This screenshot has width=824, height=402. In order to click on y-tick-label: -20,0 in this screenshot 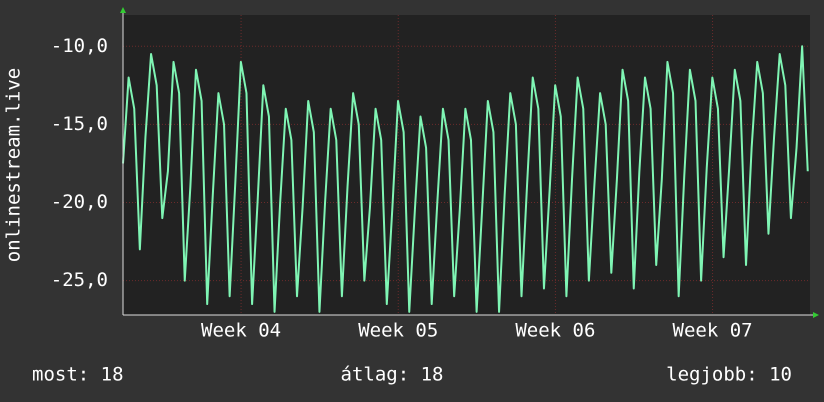, I will do `click(79, 202)`.